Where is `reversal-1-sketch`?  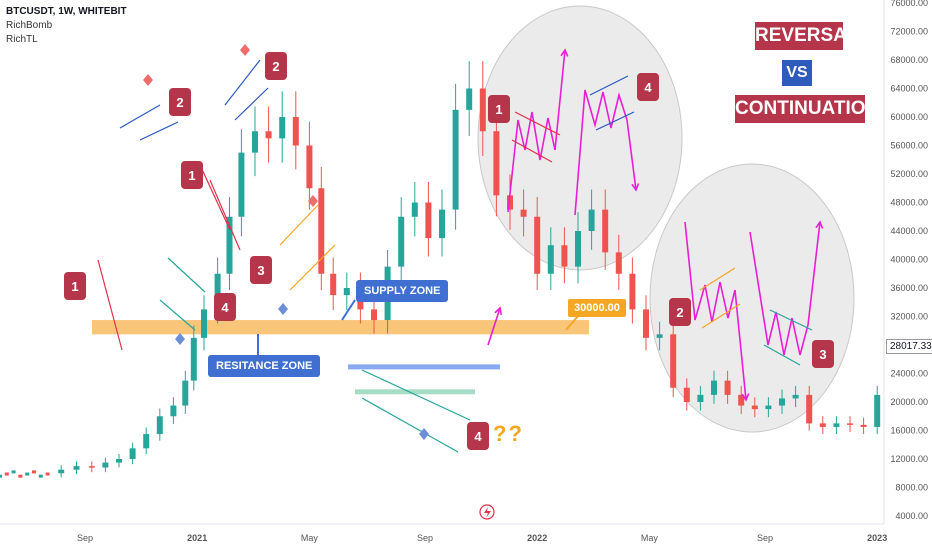
reversal-1-sketch is located at coordinates (531, 162).